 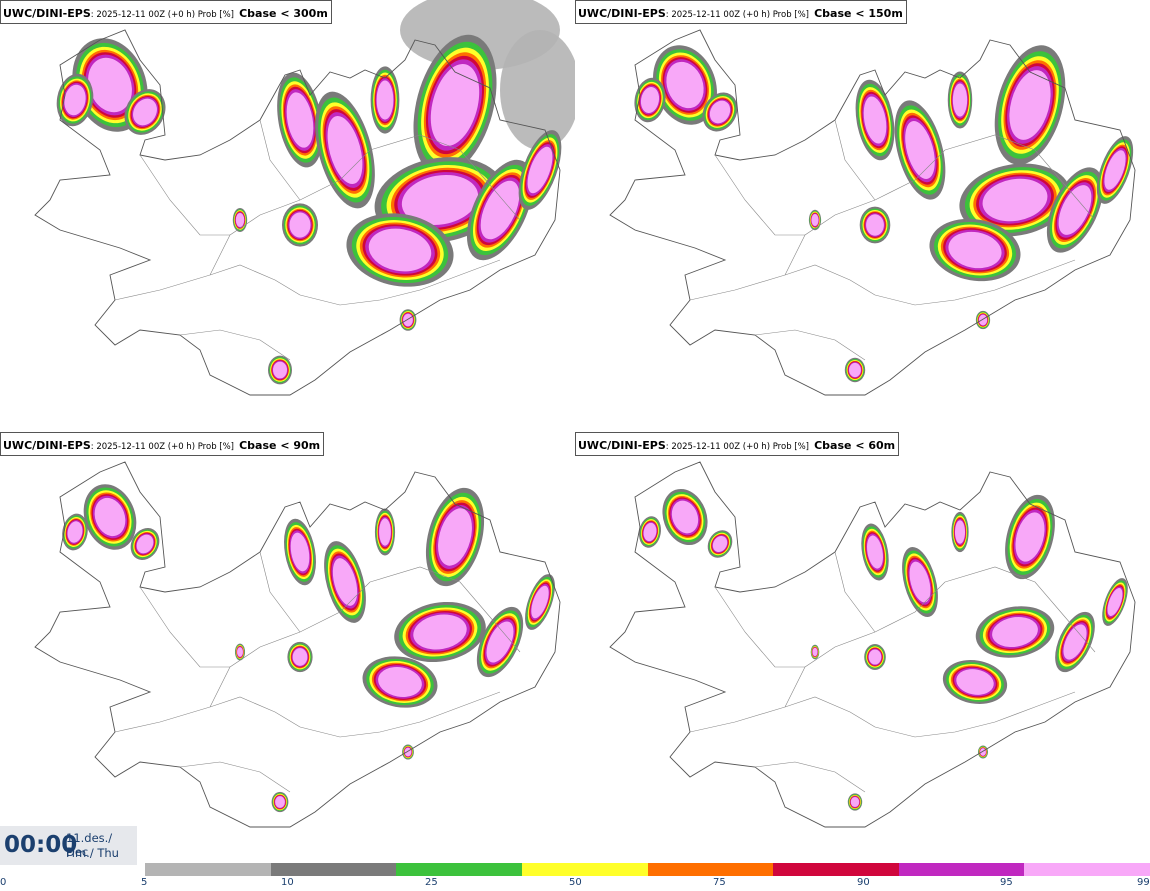 I want to click on legend-tick: 25, so click(x=431, y=882).